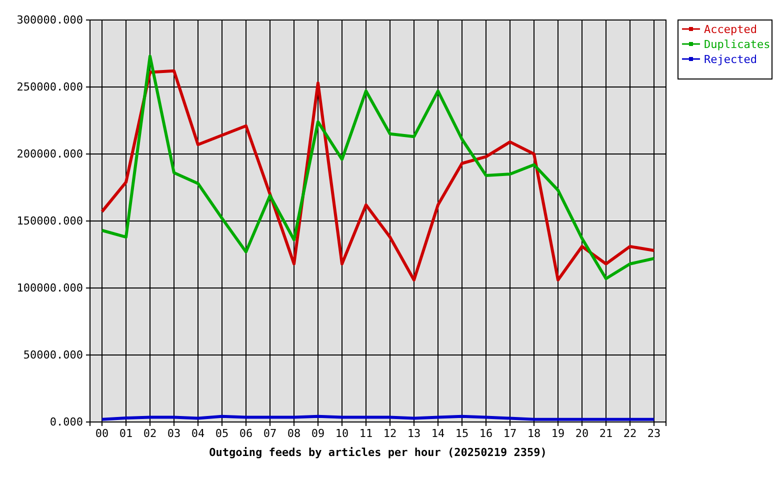 The height and width of the screenshot is (480, 780). What do you see at coordinates (582, 433) in the screenshot?
I see `x-tick-label: 20` at bounding box center [582, 433].